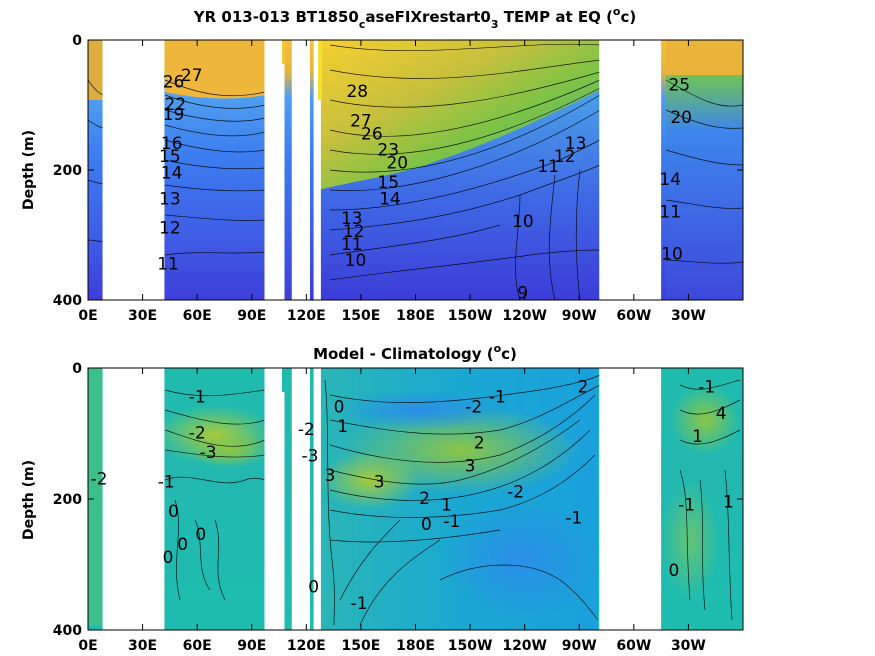 The width and height of the screenshot is (875, 656). Describe the element at coordinates (197, 646) in the screenshot. I see `bottom-xtick-label: 60E` at that location.